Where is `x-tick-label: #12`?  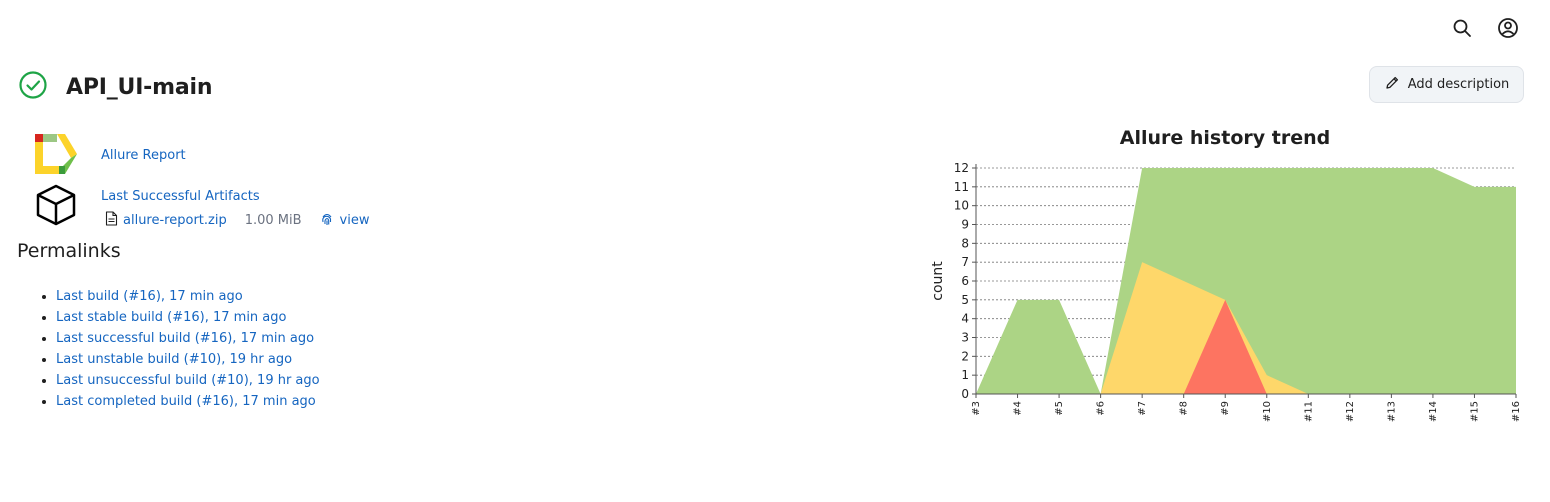 x-tick-label: #12 is located at coordinates (1350, 411).